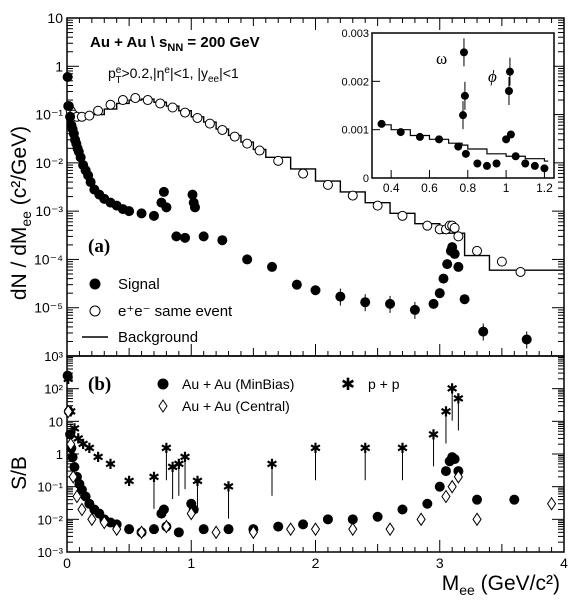 This screenshot has width=587, height=600. What do you see at coordinates (53, 389) in the screenshot?
I see `panel-b-y-tick-label: 10²` at bounding box center [53, 389].